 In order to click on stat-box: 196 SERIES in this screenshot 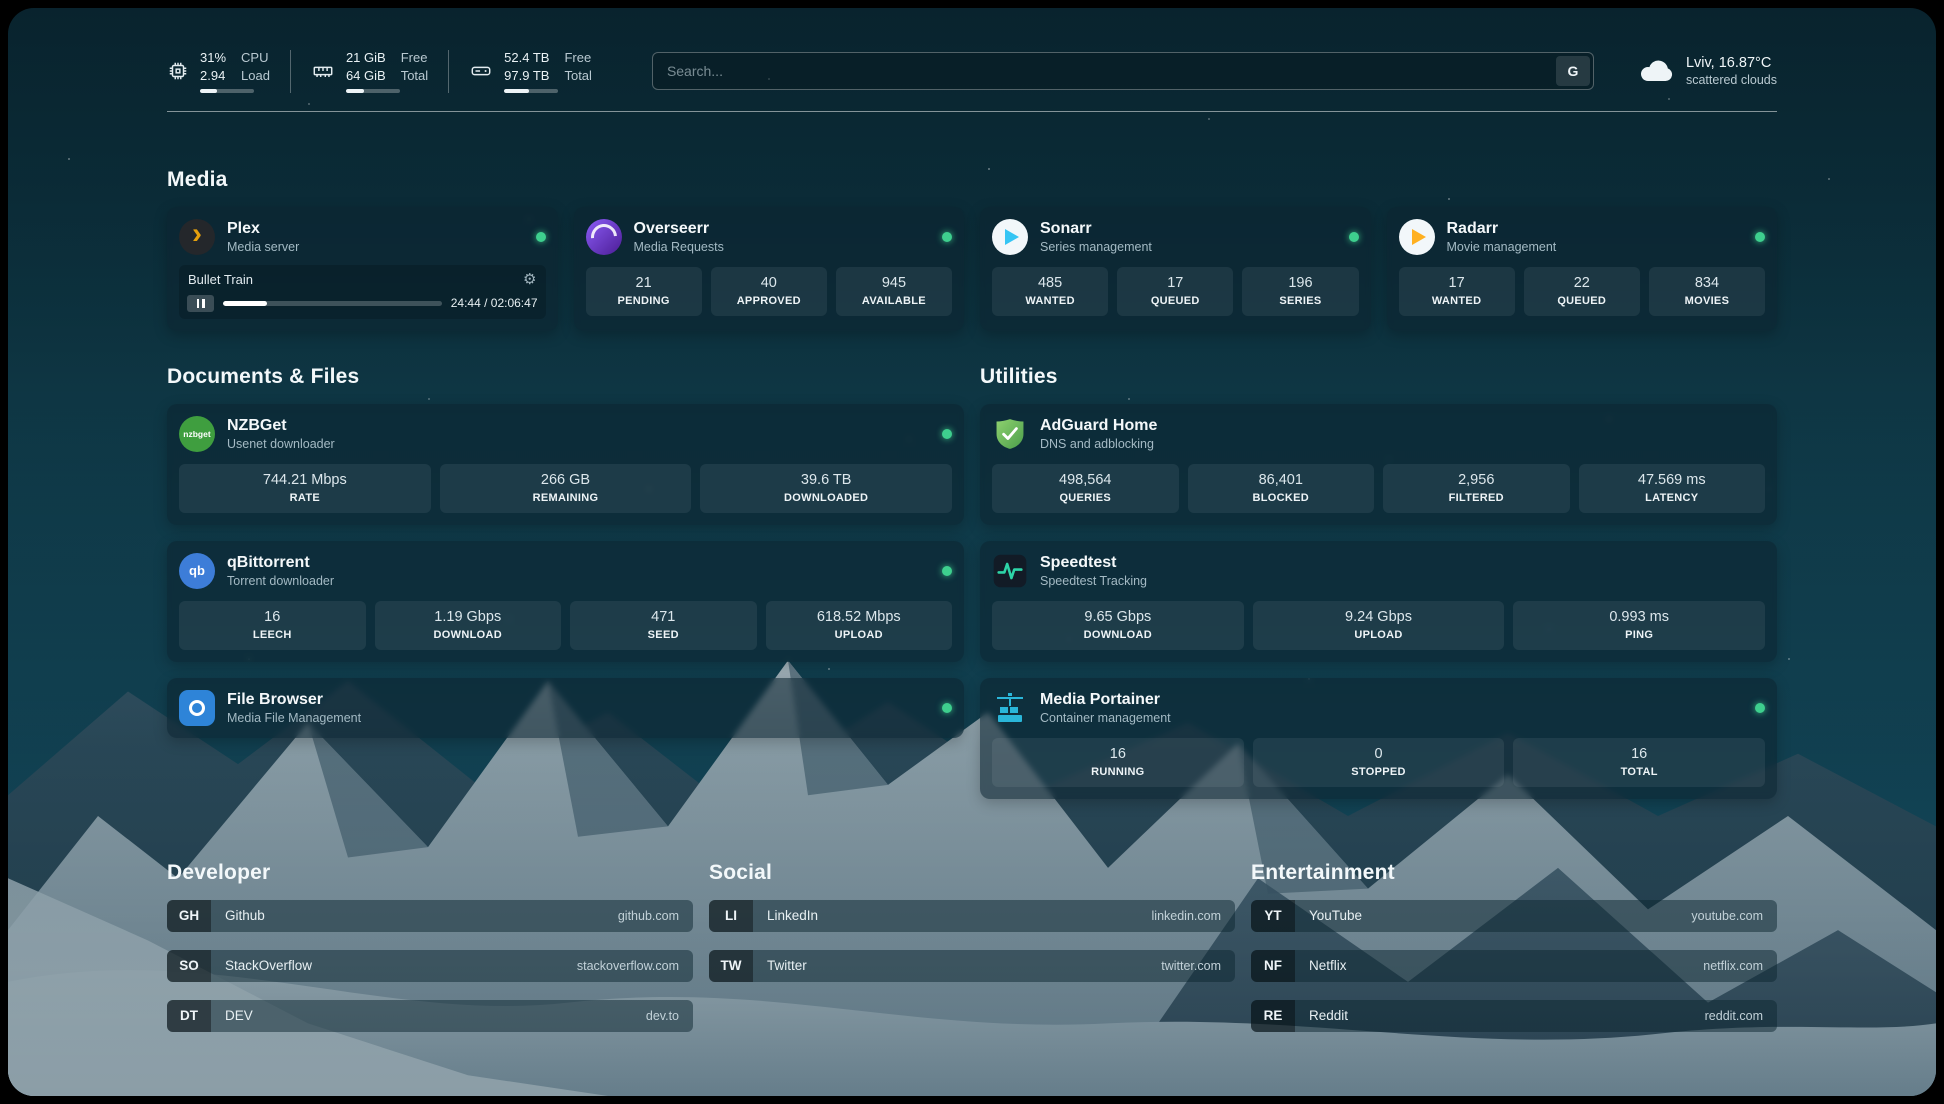, I will do `click(1300, 291)`.